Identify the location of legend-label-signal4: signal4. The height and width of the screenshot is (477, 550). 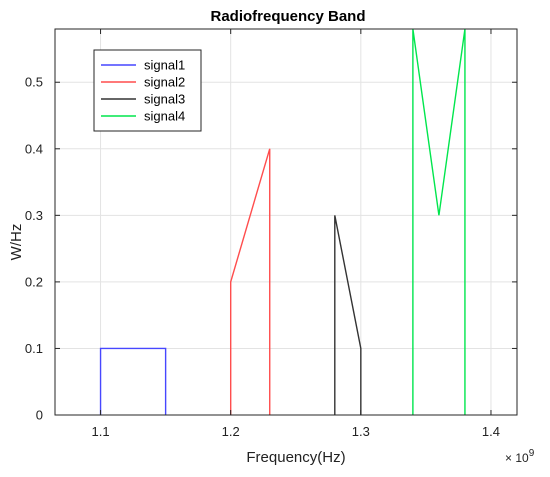
(164, 116).